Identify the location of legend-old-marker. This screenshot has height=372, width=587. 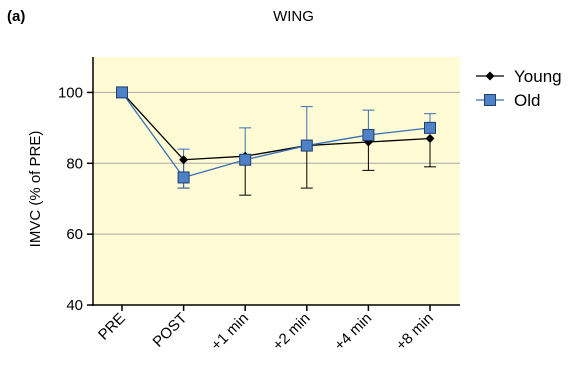
(490, 100).